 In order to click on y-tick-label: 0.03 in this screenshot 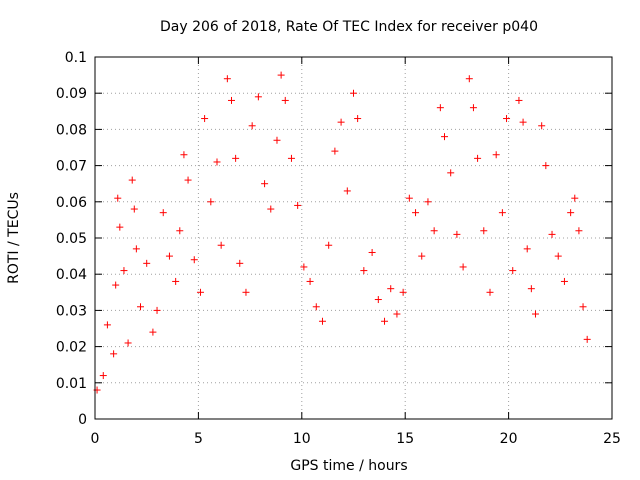, I will do `click(71, 311)`.